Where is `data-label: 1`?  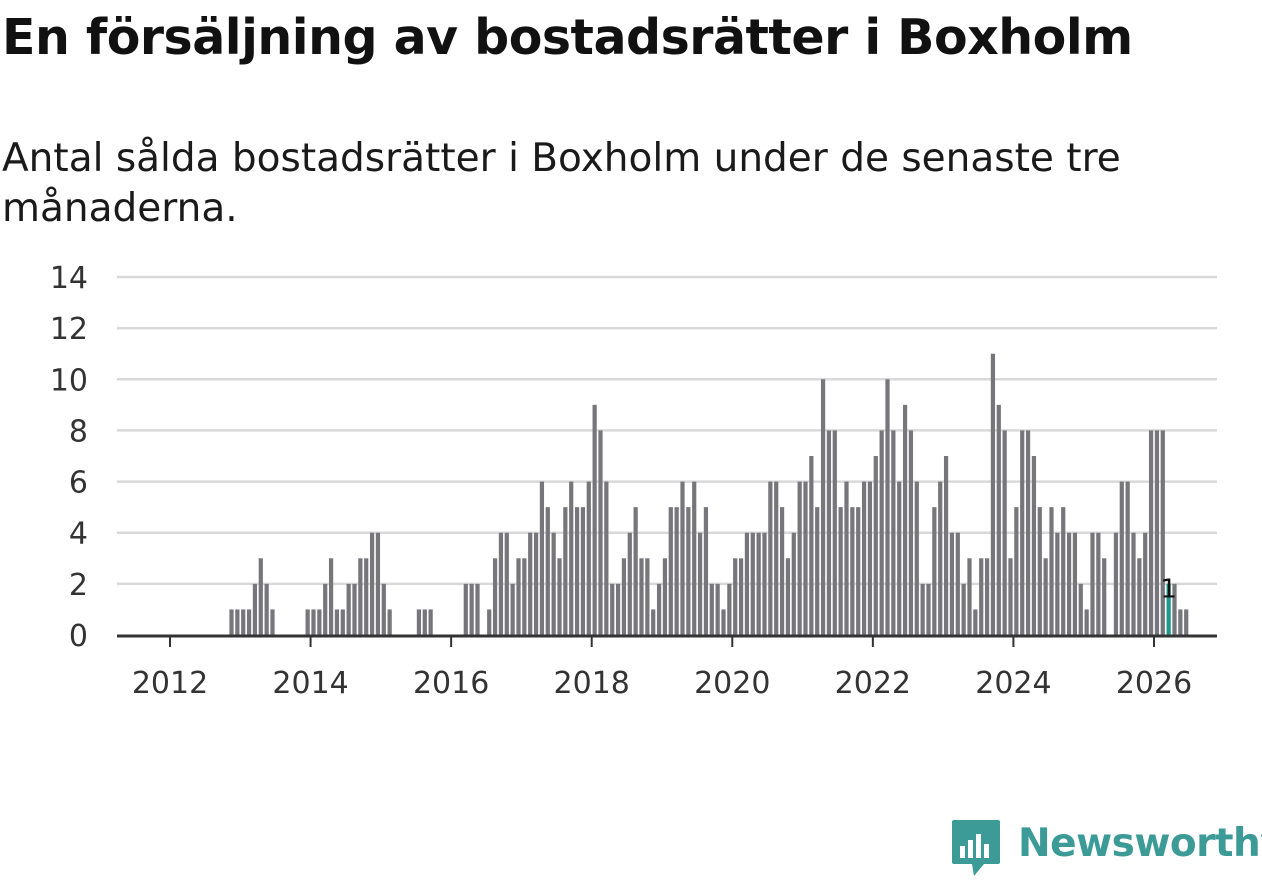 data-label: 1 is located at coordinates (1168, 589).